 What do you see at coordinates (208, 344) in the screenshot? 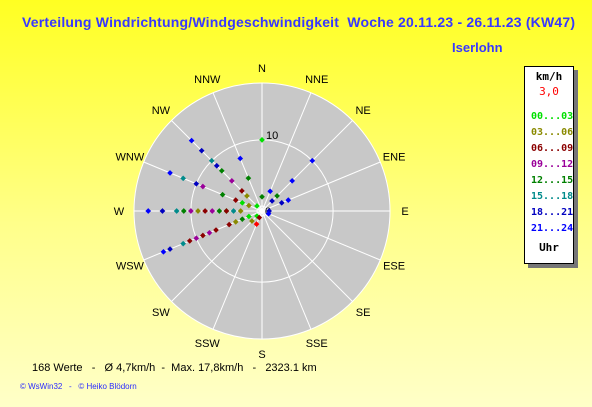
I see `direction-label-ssw: SSW` at bounding box center [208, 344].